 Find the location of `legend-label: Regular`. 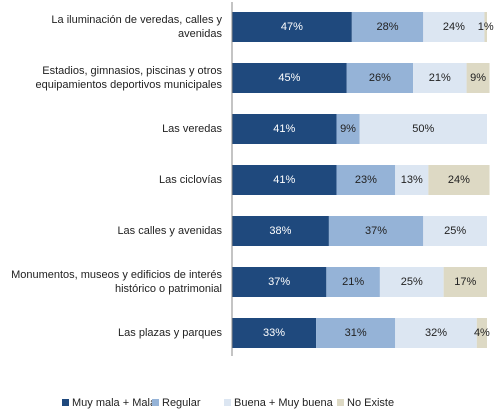

legend-label: Regular is located at coordinates (181, 403).